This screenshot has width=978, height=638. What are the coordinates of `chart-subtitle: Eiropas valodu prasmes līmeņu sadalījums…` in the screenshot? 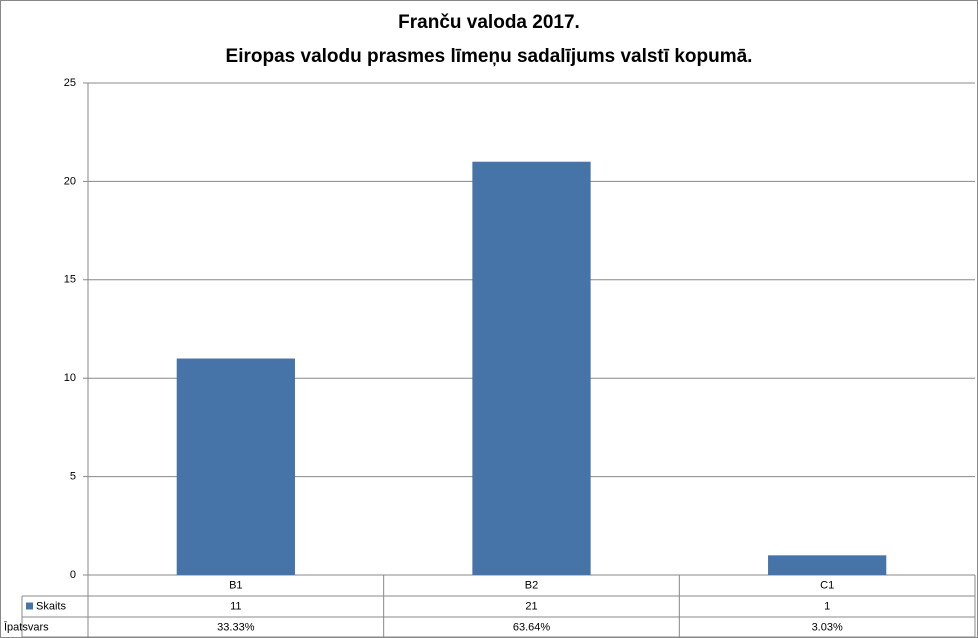 It's located at (489, 56).